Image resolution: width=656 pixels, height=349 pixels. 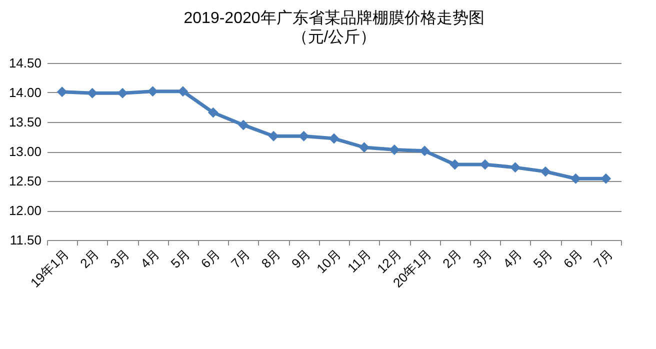 I want to click on chart-subtitle: （元/公斤）, so click(x=334, y=37).